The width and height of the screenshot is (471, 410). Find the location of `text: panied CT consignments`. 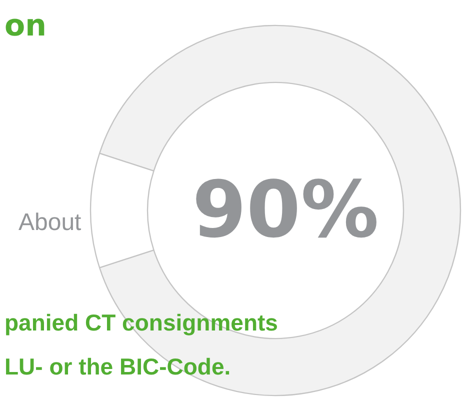

text: panied CT consignments is located at coordinates (141, 323).